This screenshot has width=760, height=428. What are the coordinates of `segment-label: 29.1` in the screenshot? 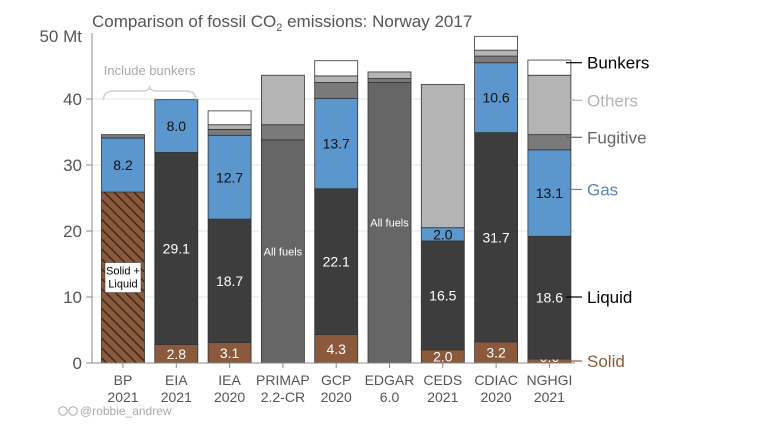 It's located at (176, 249).